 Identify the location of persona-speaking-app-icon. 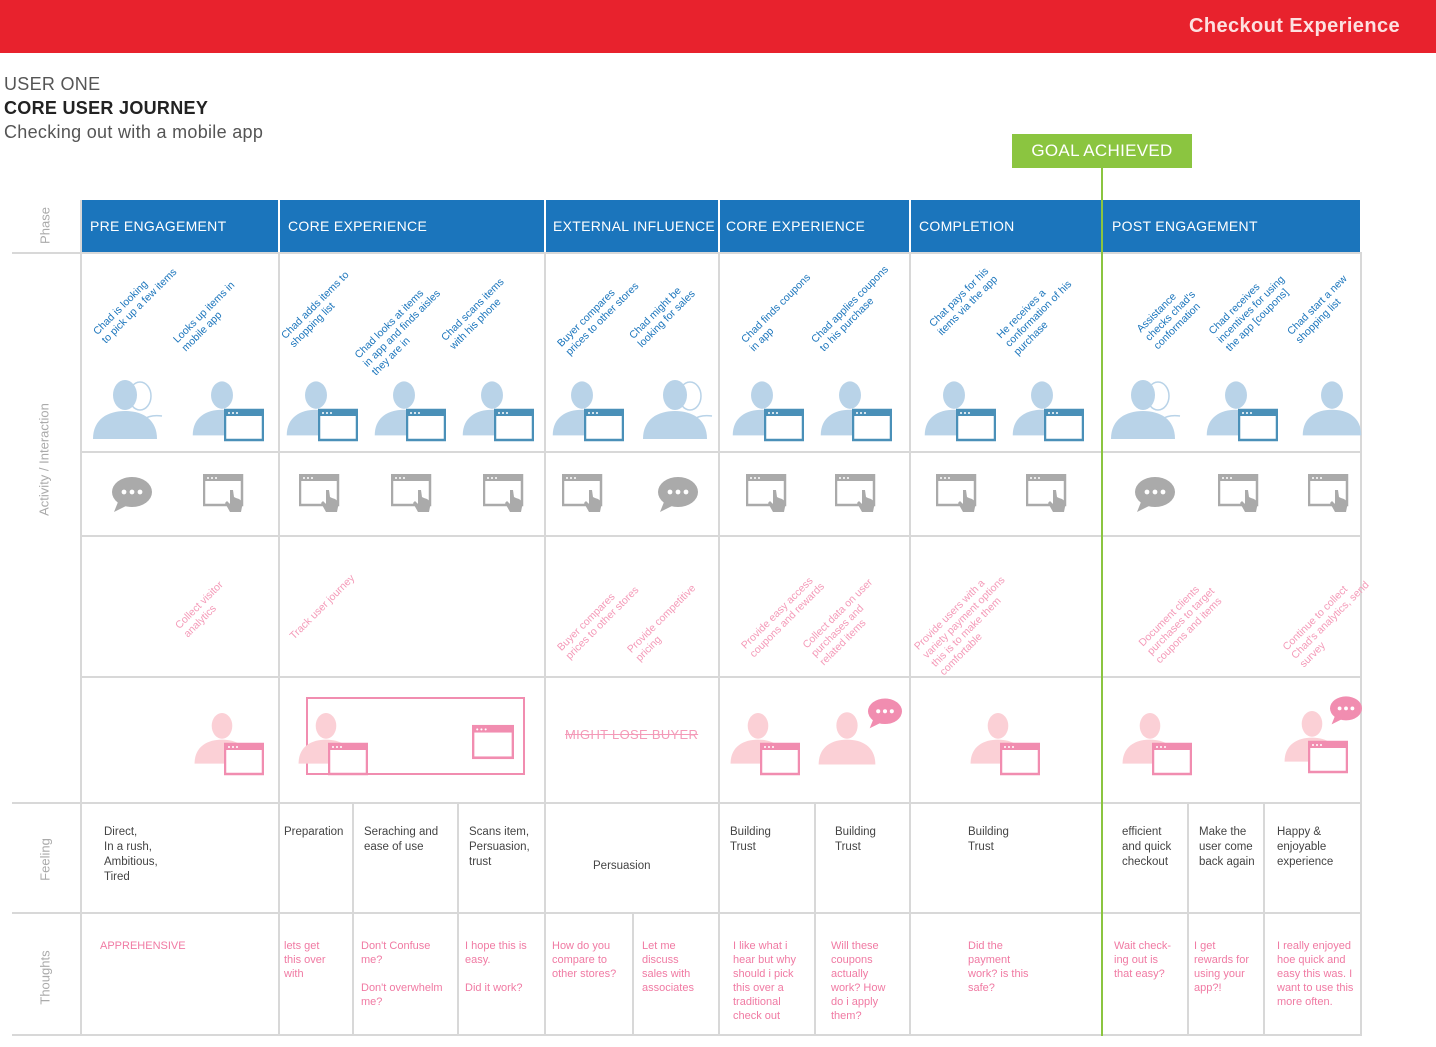
(1323, 735).